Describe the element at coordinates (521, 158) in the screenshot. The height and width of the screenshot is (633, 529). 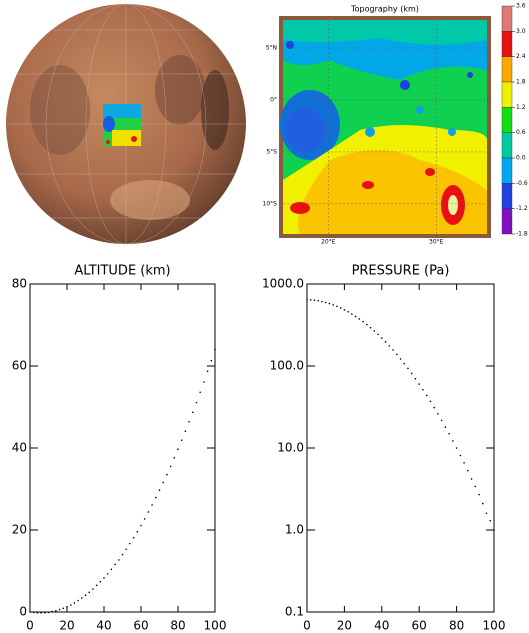
I see `colorbar-label: 0.0` at that location.